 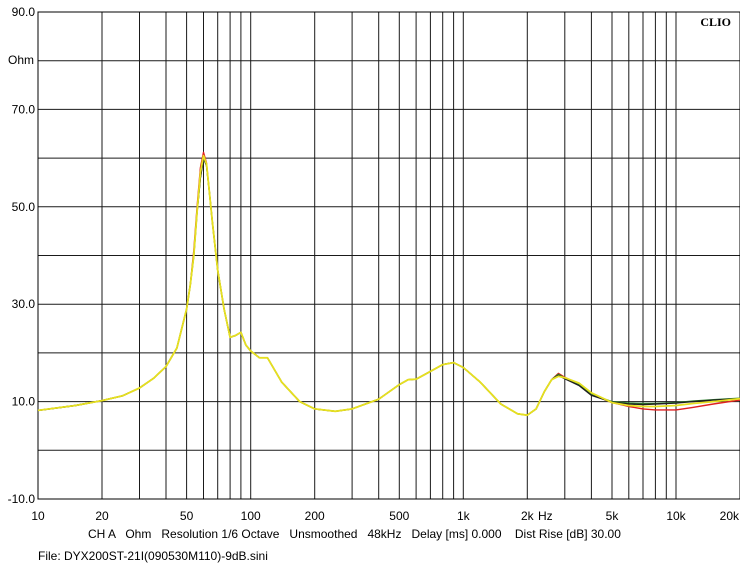 I want to click on clio-badge: CLIO, so click(x=715, y=22).